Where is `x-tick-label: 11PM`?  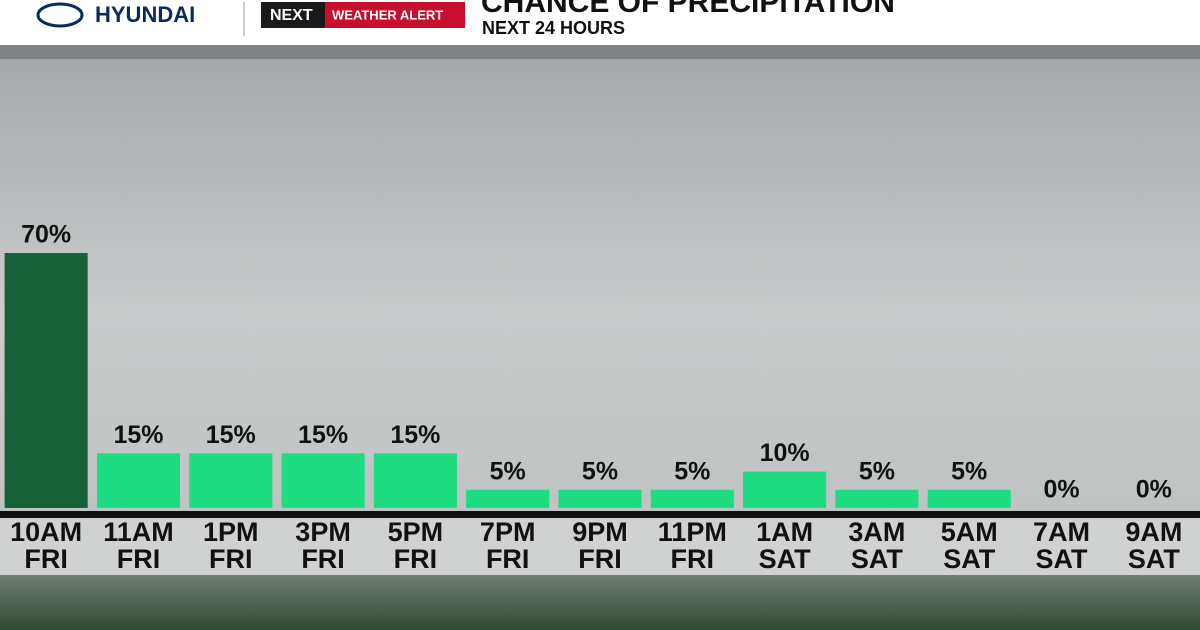
x-tick-label: 11PM is located at coordinates (692, 532).